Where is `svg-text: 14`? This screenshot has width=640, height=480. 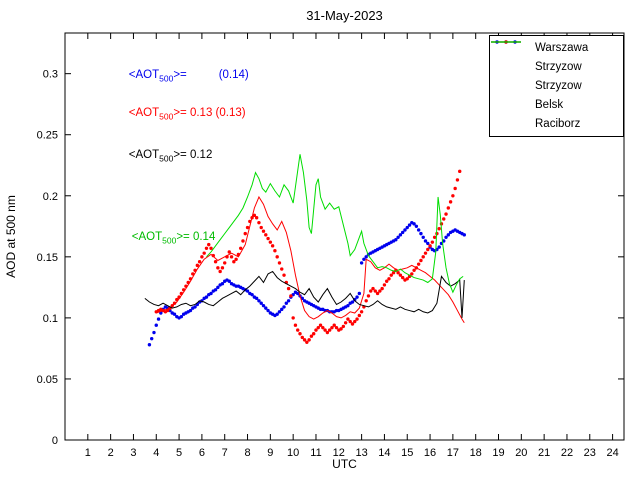
svg-text: 14 is located at coordinates (384, 453).